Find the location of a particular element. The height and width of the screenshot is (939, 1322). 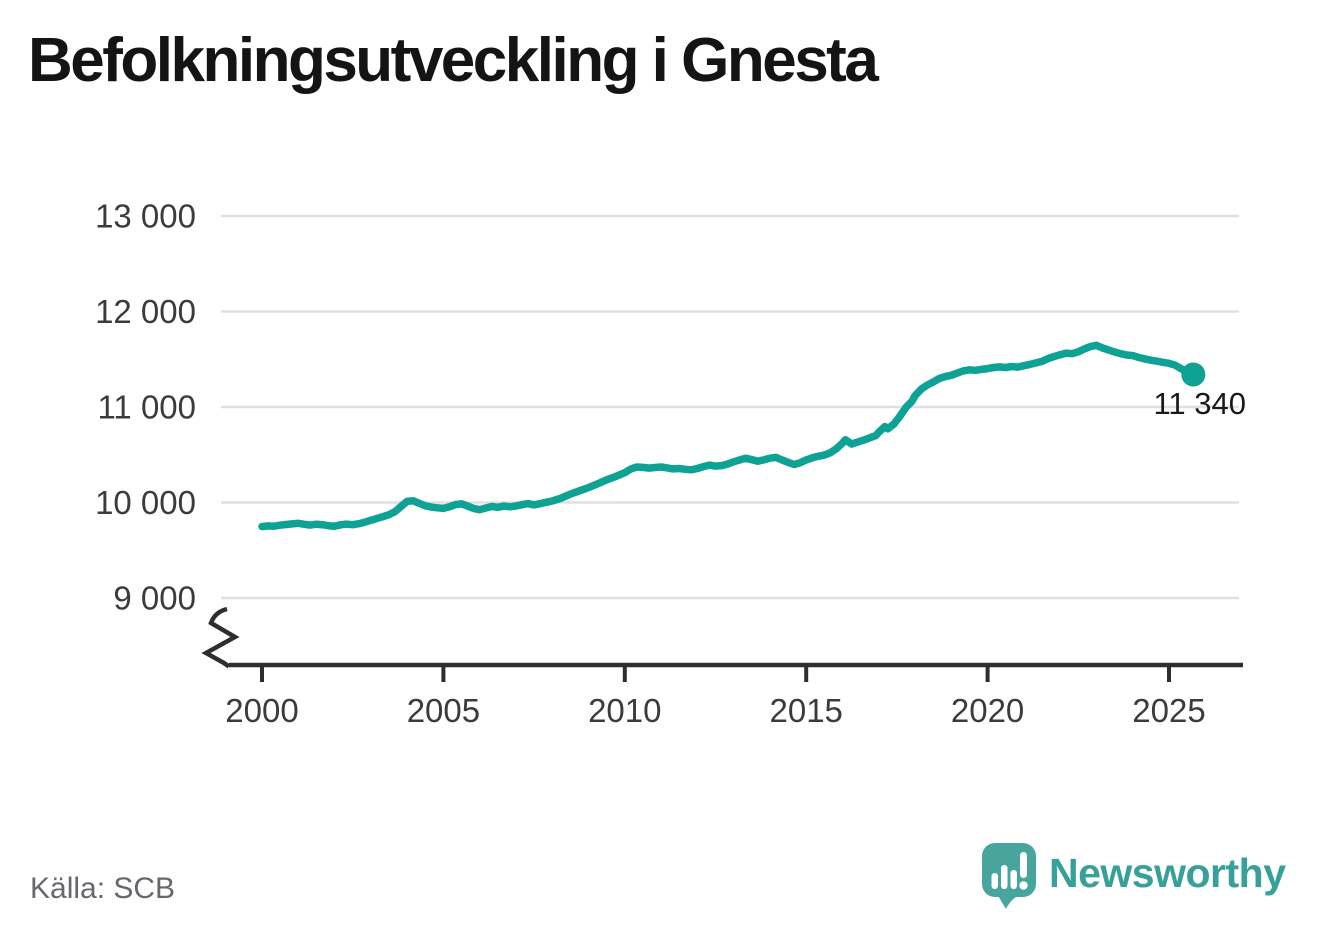

newsworthy-logo-icon is located at coordinates (1009, 876).